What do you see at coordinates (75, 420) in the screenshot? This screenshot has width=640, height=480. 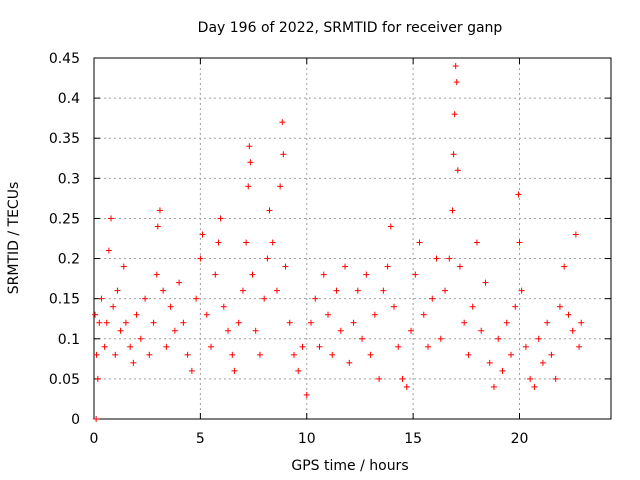 I see `y-tick-label: 0` at bounding box center [75, 420].